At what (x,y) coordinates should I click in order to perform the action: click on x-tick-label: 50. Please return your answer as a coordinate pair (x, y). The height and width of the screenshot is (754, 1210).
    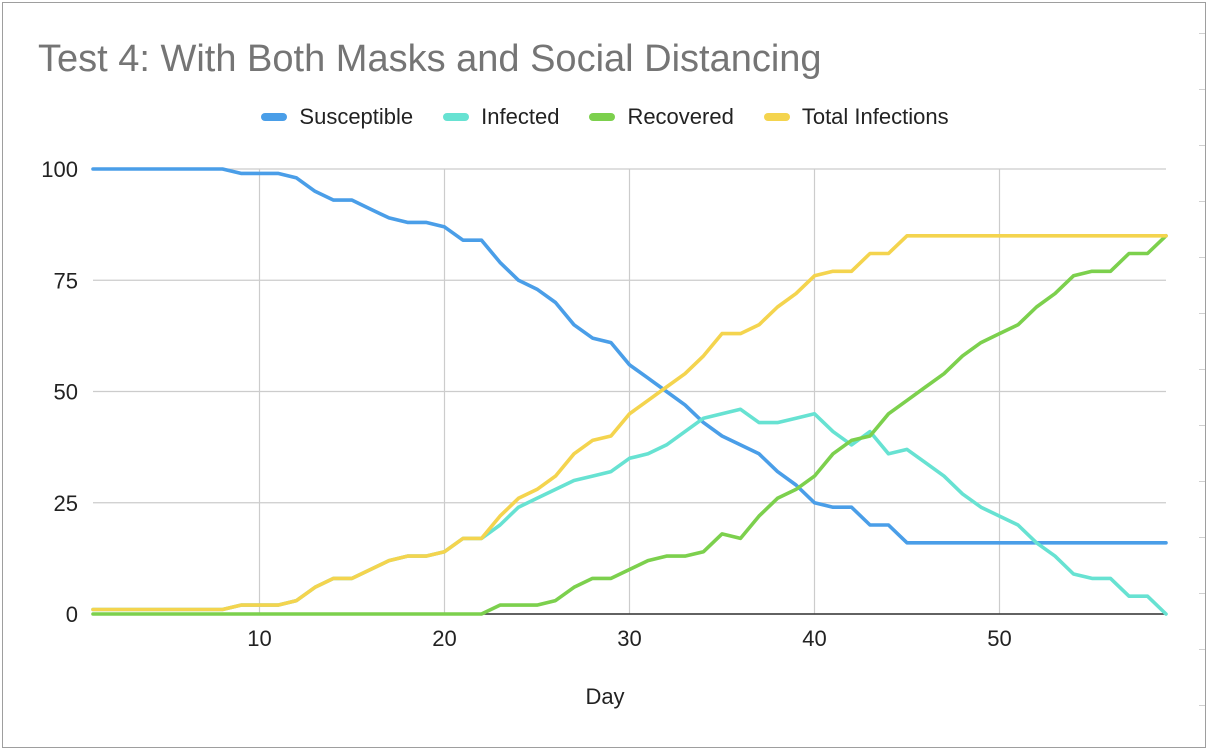
    Looking at the image, I should click on (999, 638).